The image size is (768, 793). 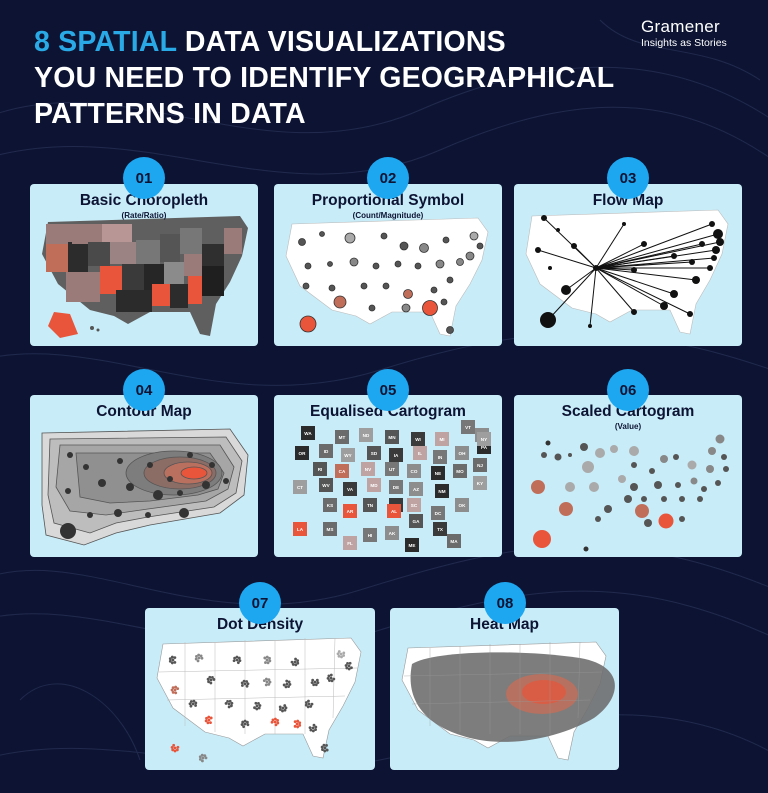 I want to click on svg-text: OH, so click(x=463, y=453).